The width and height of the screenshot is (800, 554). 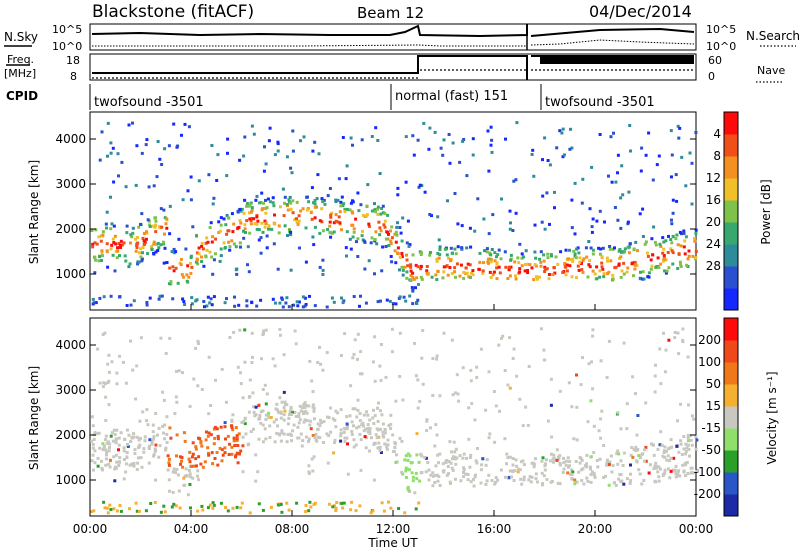 I want to click on freq-tick-high: 18, so click(x=73, y=60).